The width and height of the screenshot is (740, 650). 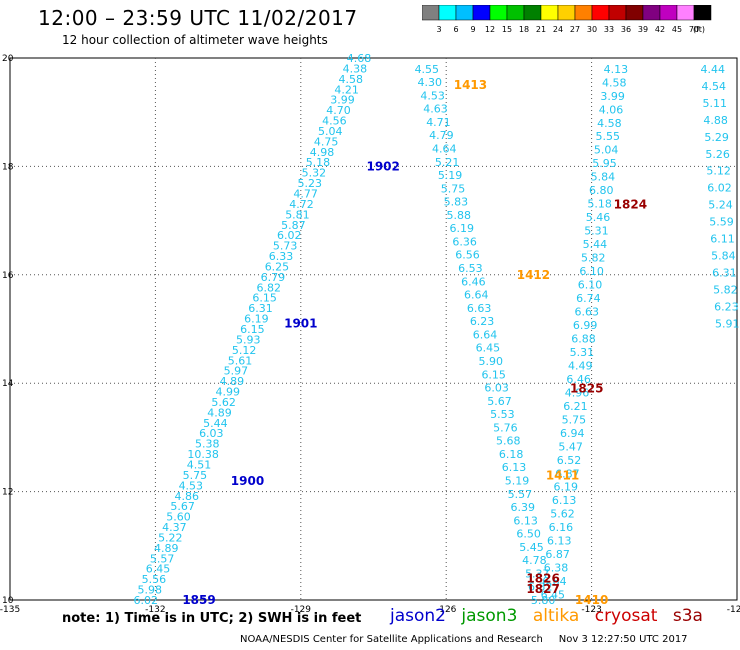 I want to click on x-tick-label: -129, so click(x=301, y=610).